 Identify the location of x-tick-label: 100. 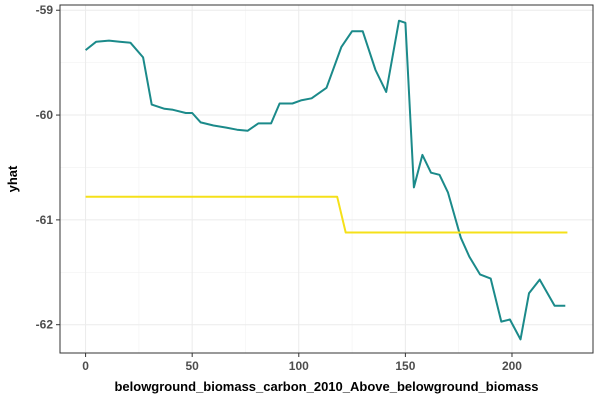
(299, 366).